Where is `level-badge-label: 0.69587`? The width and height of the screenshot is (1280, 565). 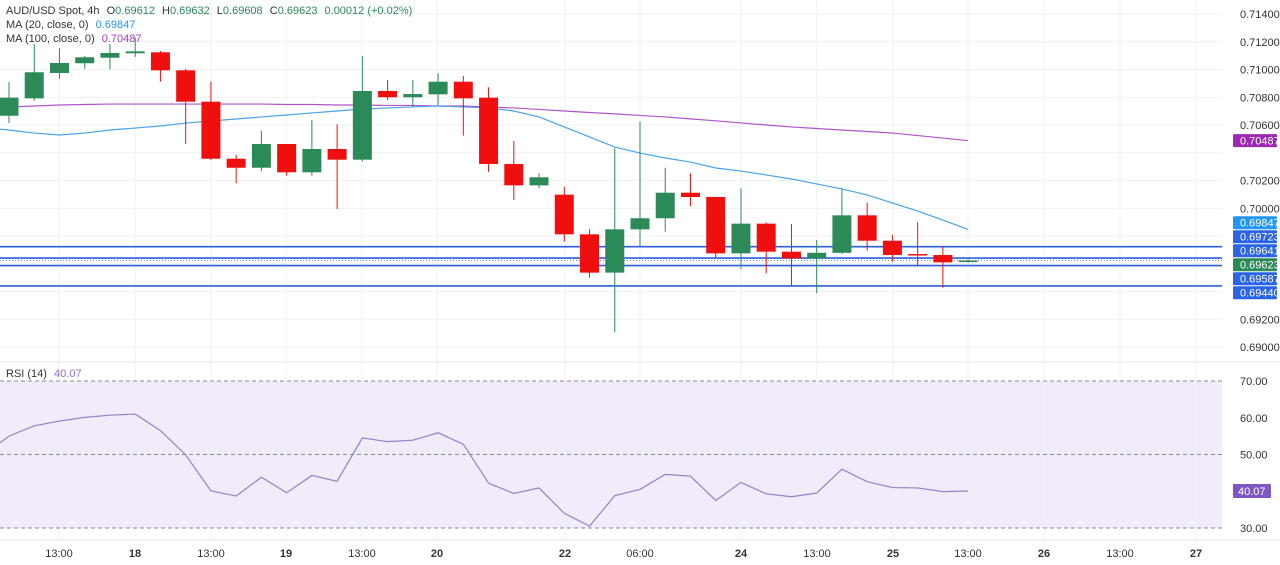
level-badge-label: 0.69587 is located at coordinates (1260, 280).